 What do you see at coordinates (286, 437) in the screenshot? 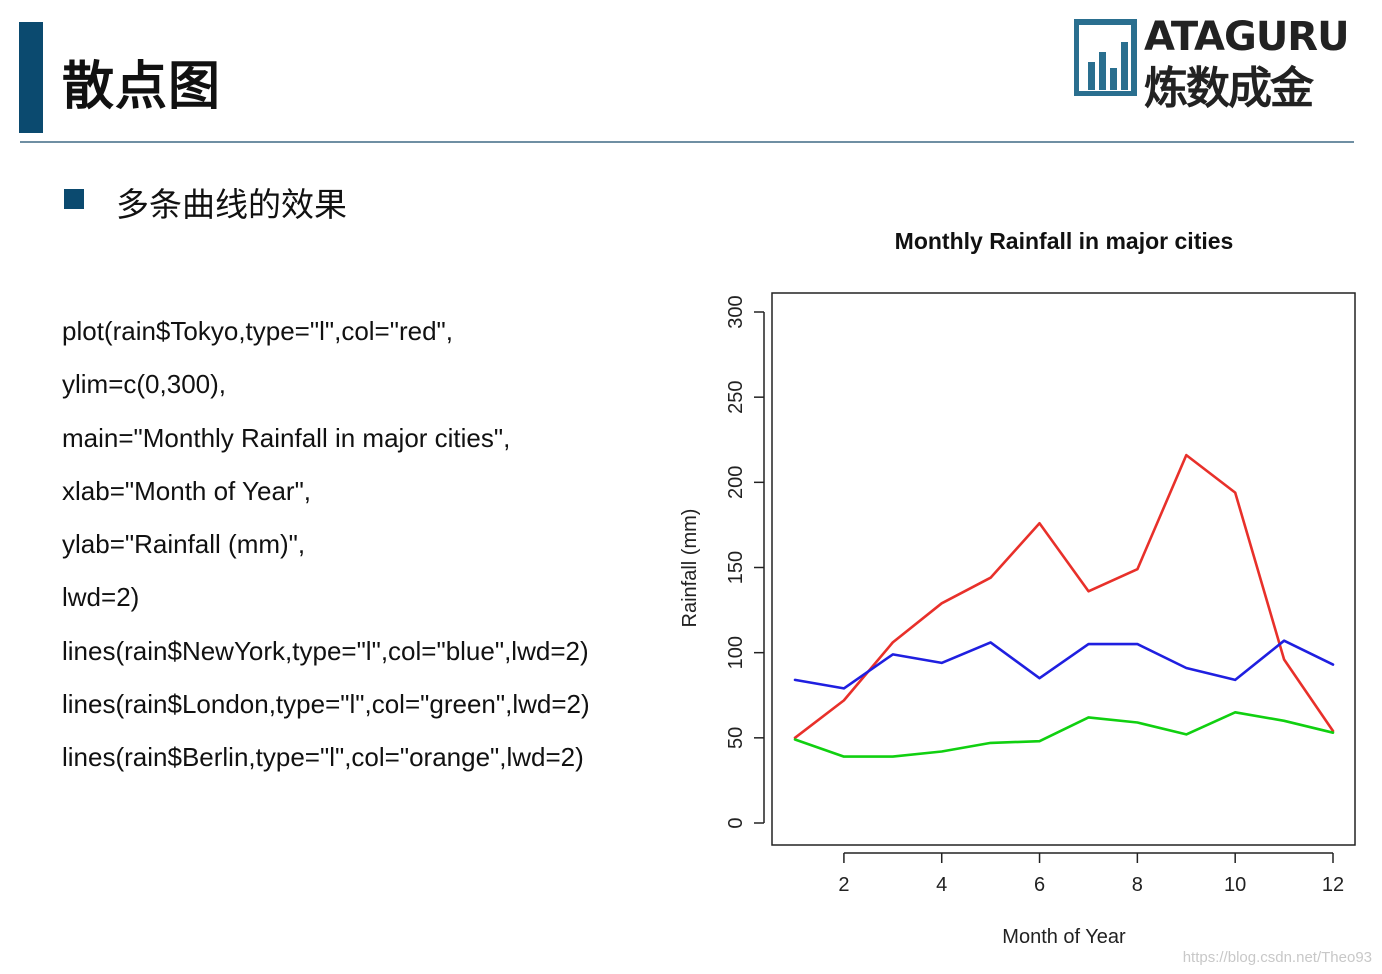
I see `code-line: main="Monthly Rainfall in major cities",` at bounding box center [286, 437].